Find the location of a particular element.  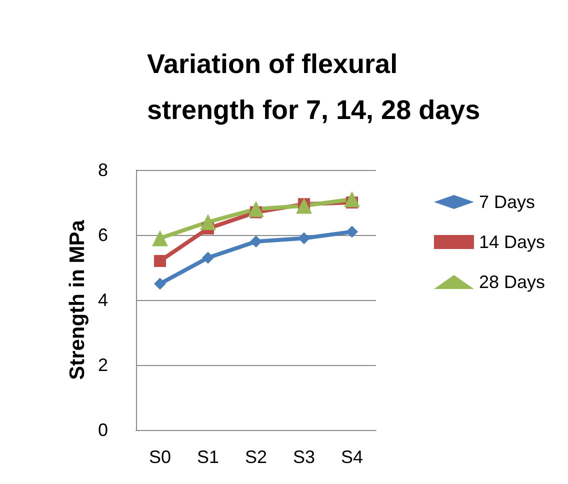

x-tick-label: S1 is located at coordinates (208, 457).